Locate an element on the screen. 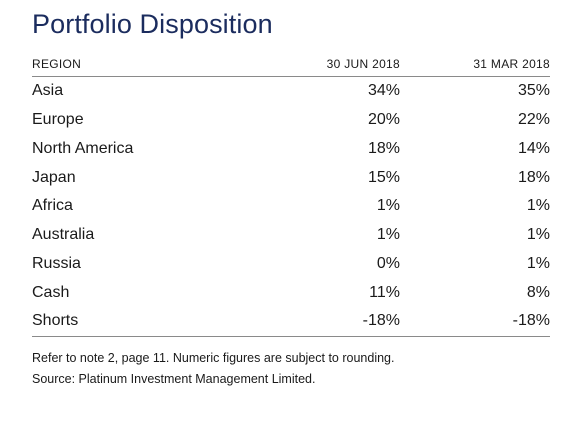  region-cell: Shorts is located at coordinates (162, 322).